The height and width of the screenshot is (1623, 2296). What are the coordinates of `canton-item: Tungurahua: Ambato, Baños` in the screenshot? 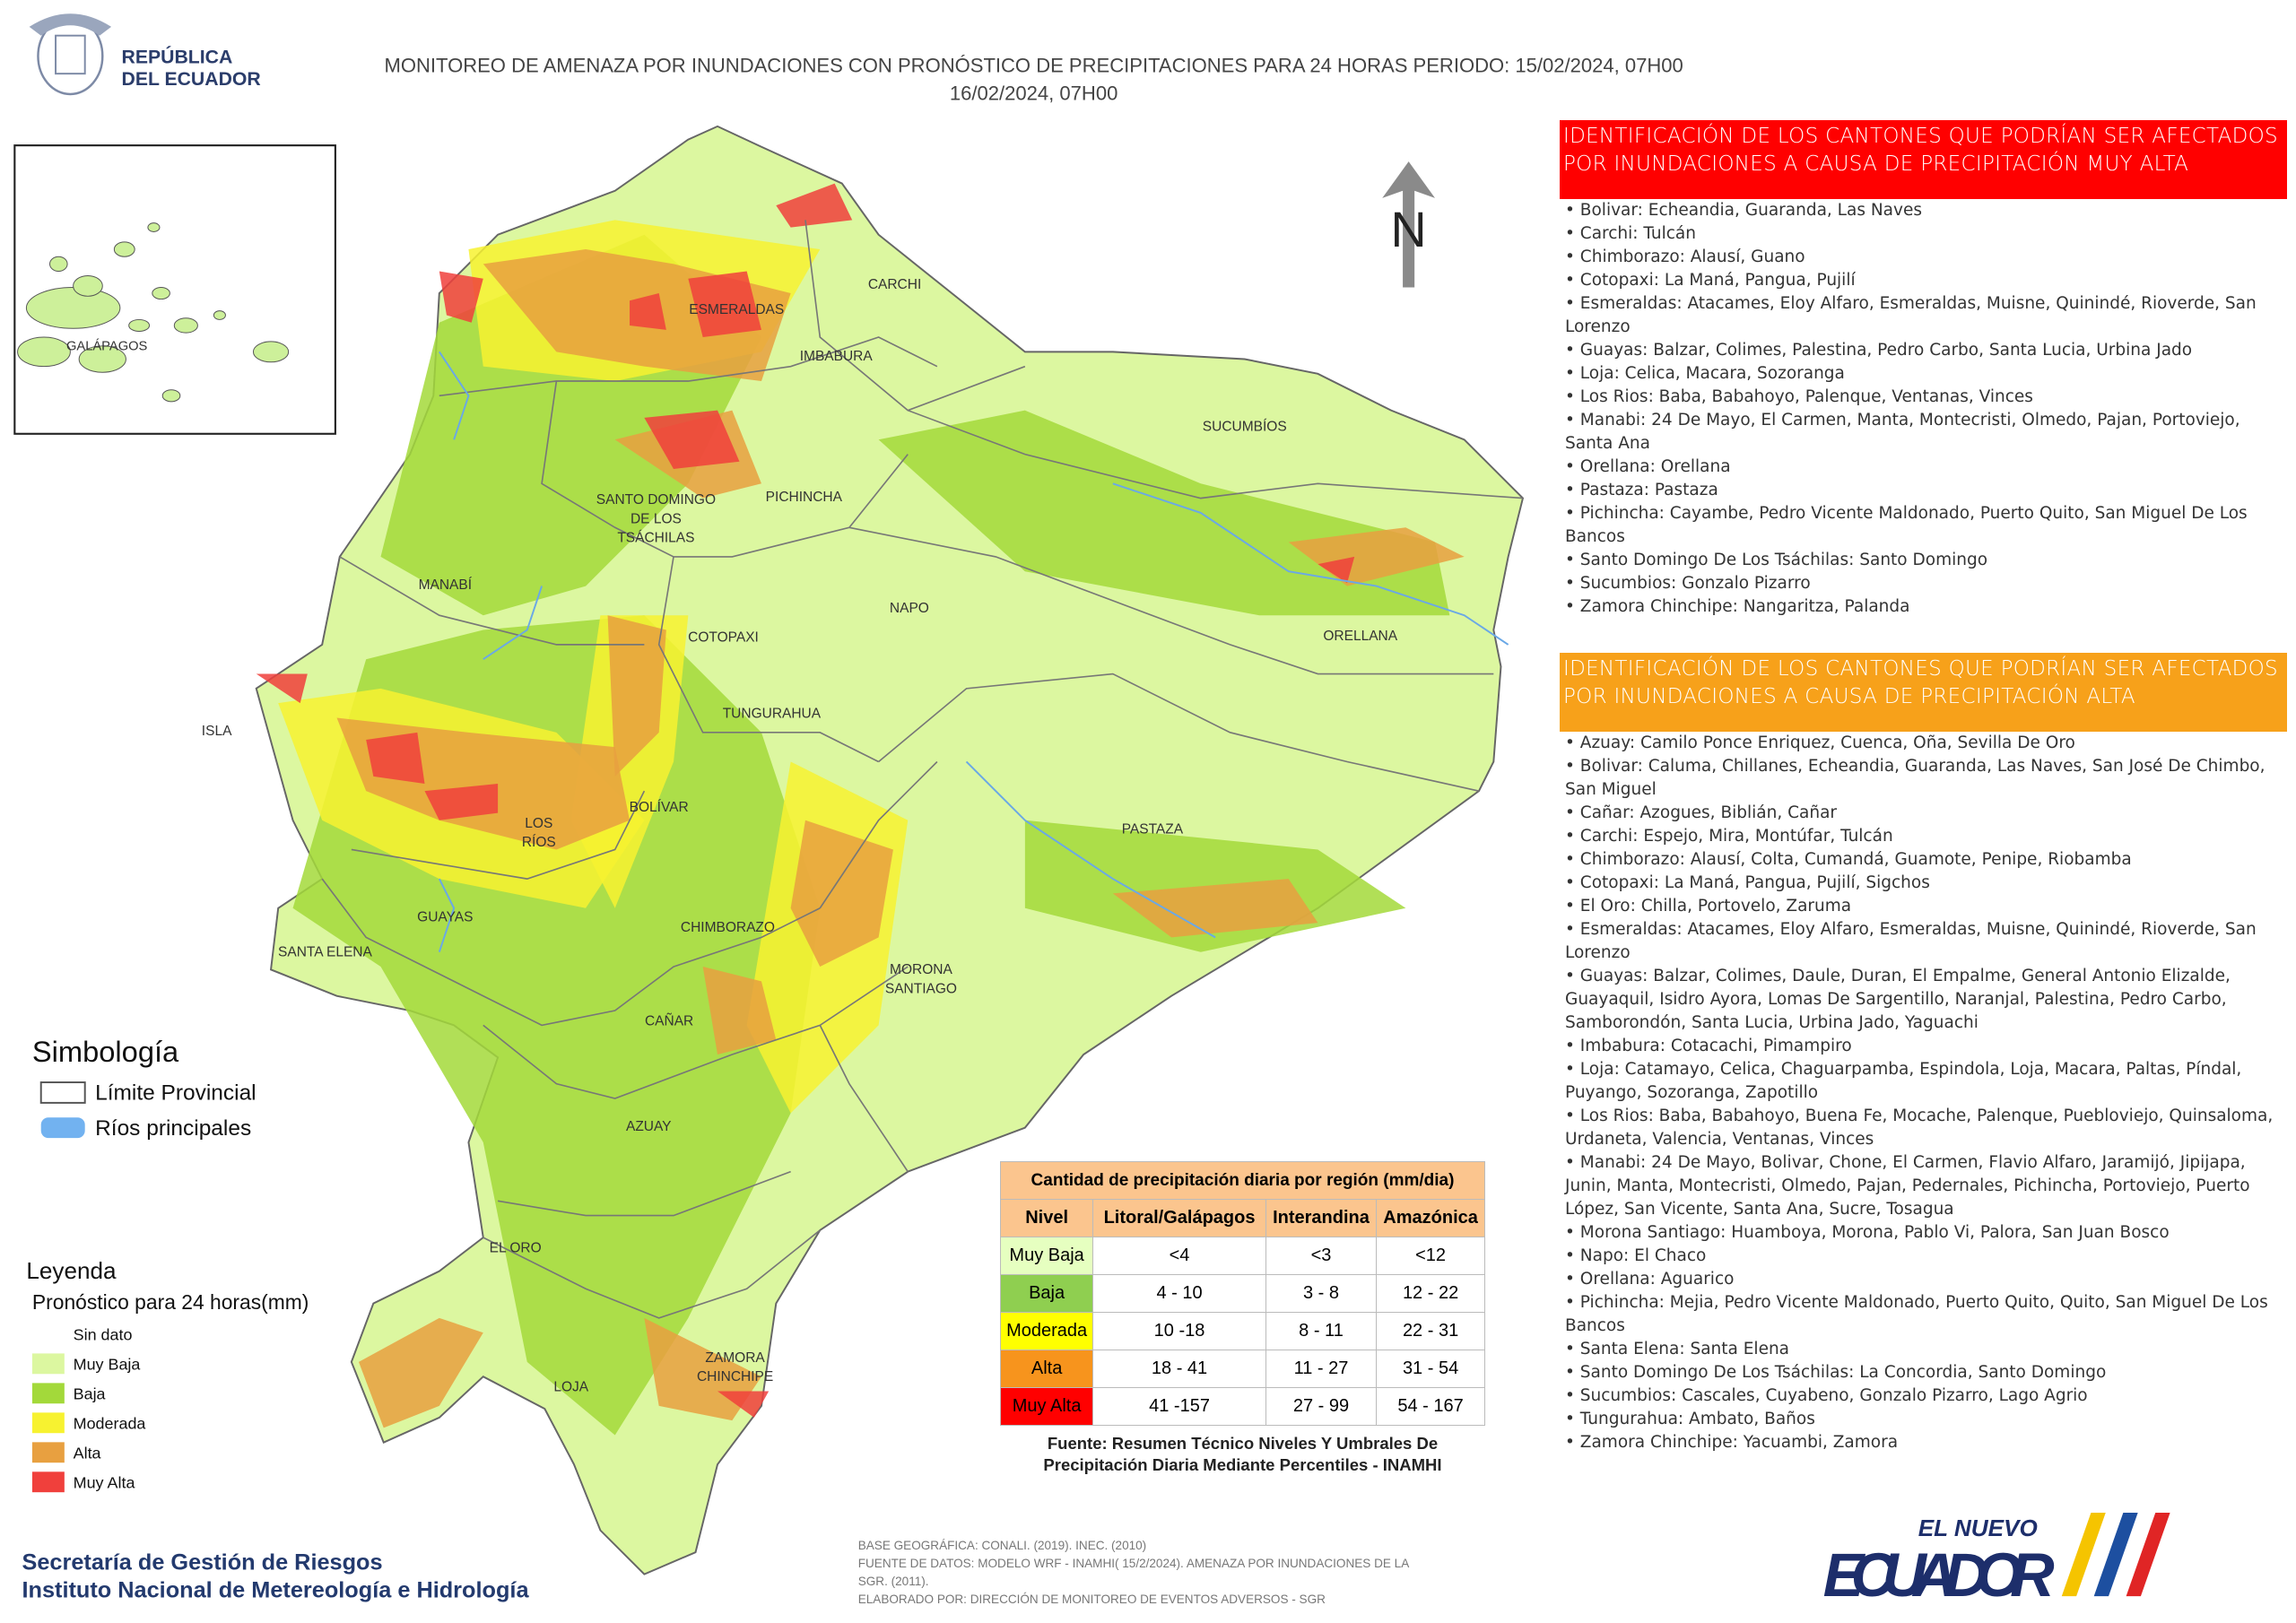 It's located at (1924, 1419).